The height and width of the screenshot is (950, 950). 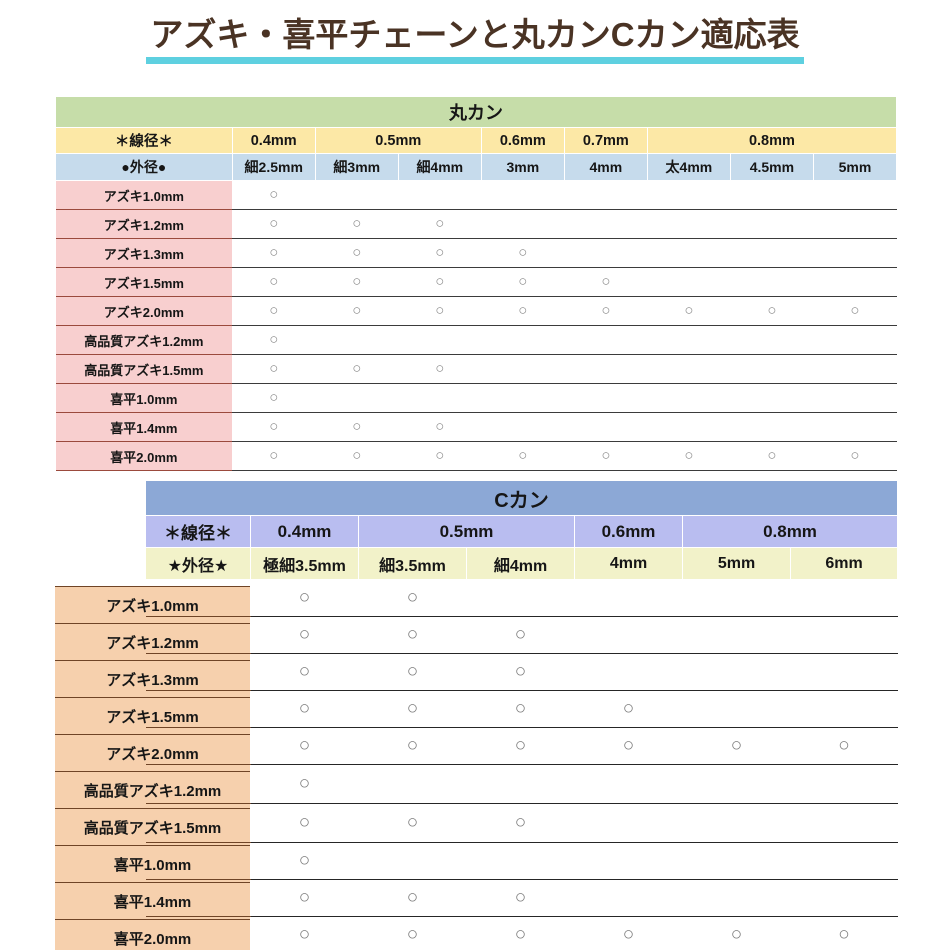 I want to click on ckan-heading-cell: Cカン, so click(x=521, y=498).